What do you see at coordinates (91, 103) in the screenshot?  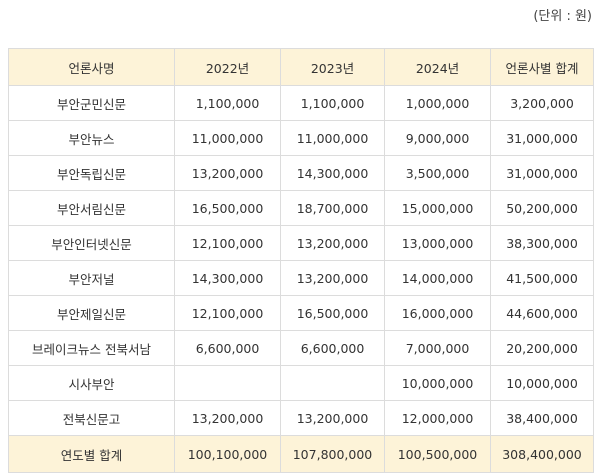 I see `media-name-cell: 부안군민신문` at bounding box center [91, 103].